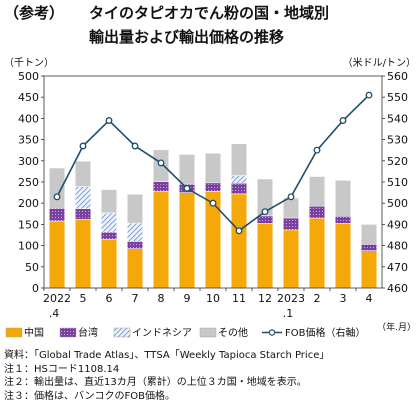  Describe the element at coordinates (397, 76) in the screenshot. I see `y-right-tick-label: 560` at that location.